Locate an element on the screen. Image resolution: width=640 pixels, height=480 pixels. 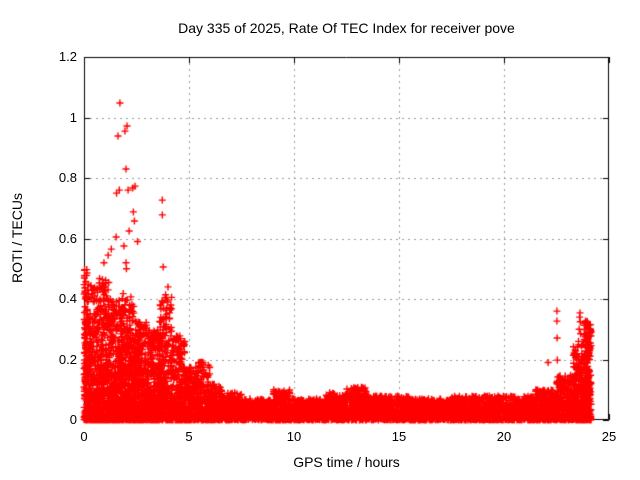
x-tick-label: 5 is located at coordinates (189, 436).